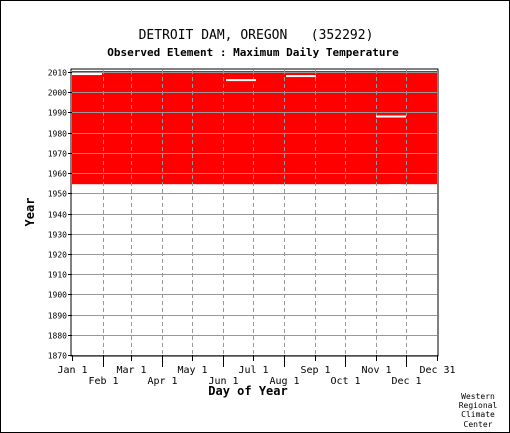  What do you see at coordinates (103, 381) in the screenshot?
I see `x-tick-label: Feb 1` at bounding box center [103, 381].